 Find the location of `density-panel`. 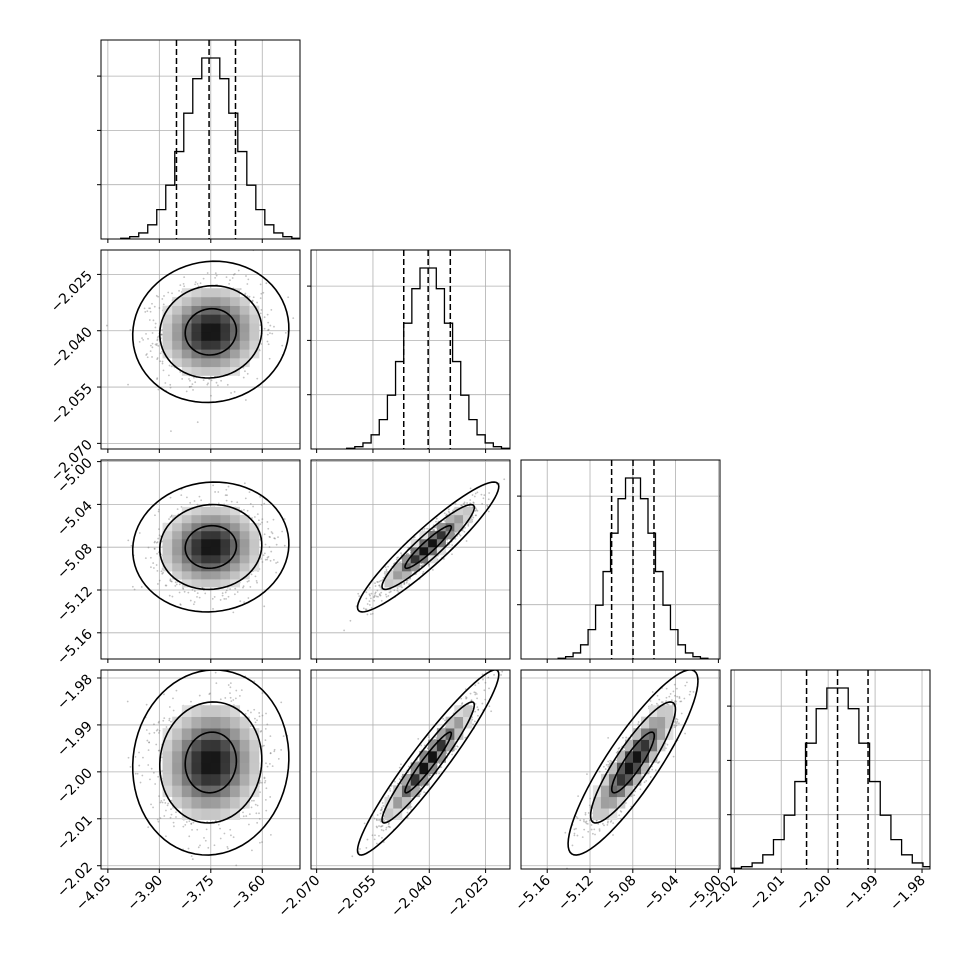

density-panel is located at coordinates (410, 559).